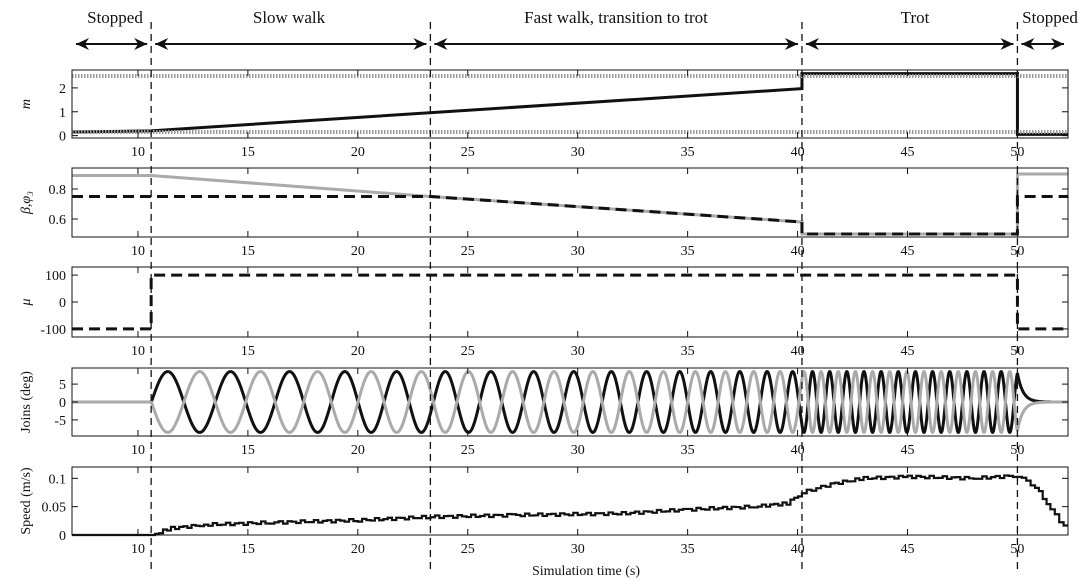  Describe the element at coordinates (53, 330) in the screenshot. I see `y-tick-label: -100` at that location.